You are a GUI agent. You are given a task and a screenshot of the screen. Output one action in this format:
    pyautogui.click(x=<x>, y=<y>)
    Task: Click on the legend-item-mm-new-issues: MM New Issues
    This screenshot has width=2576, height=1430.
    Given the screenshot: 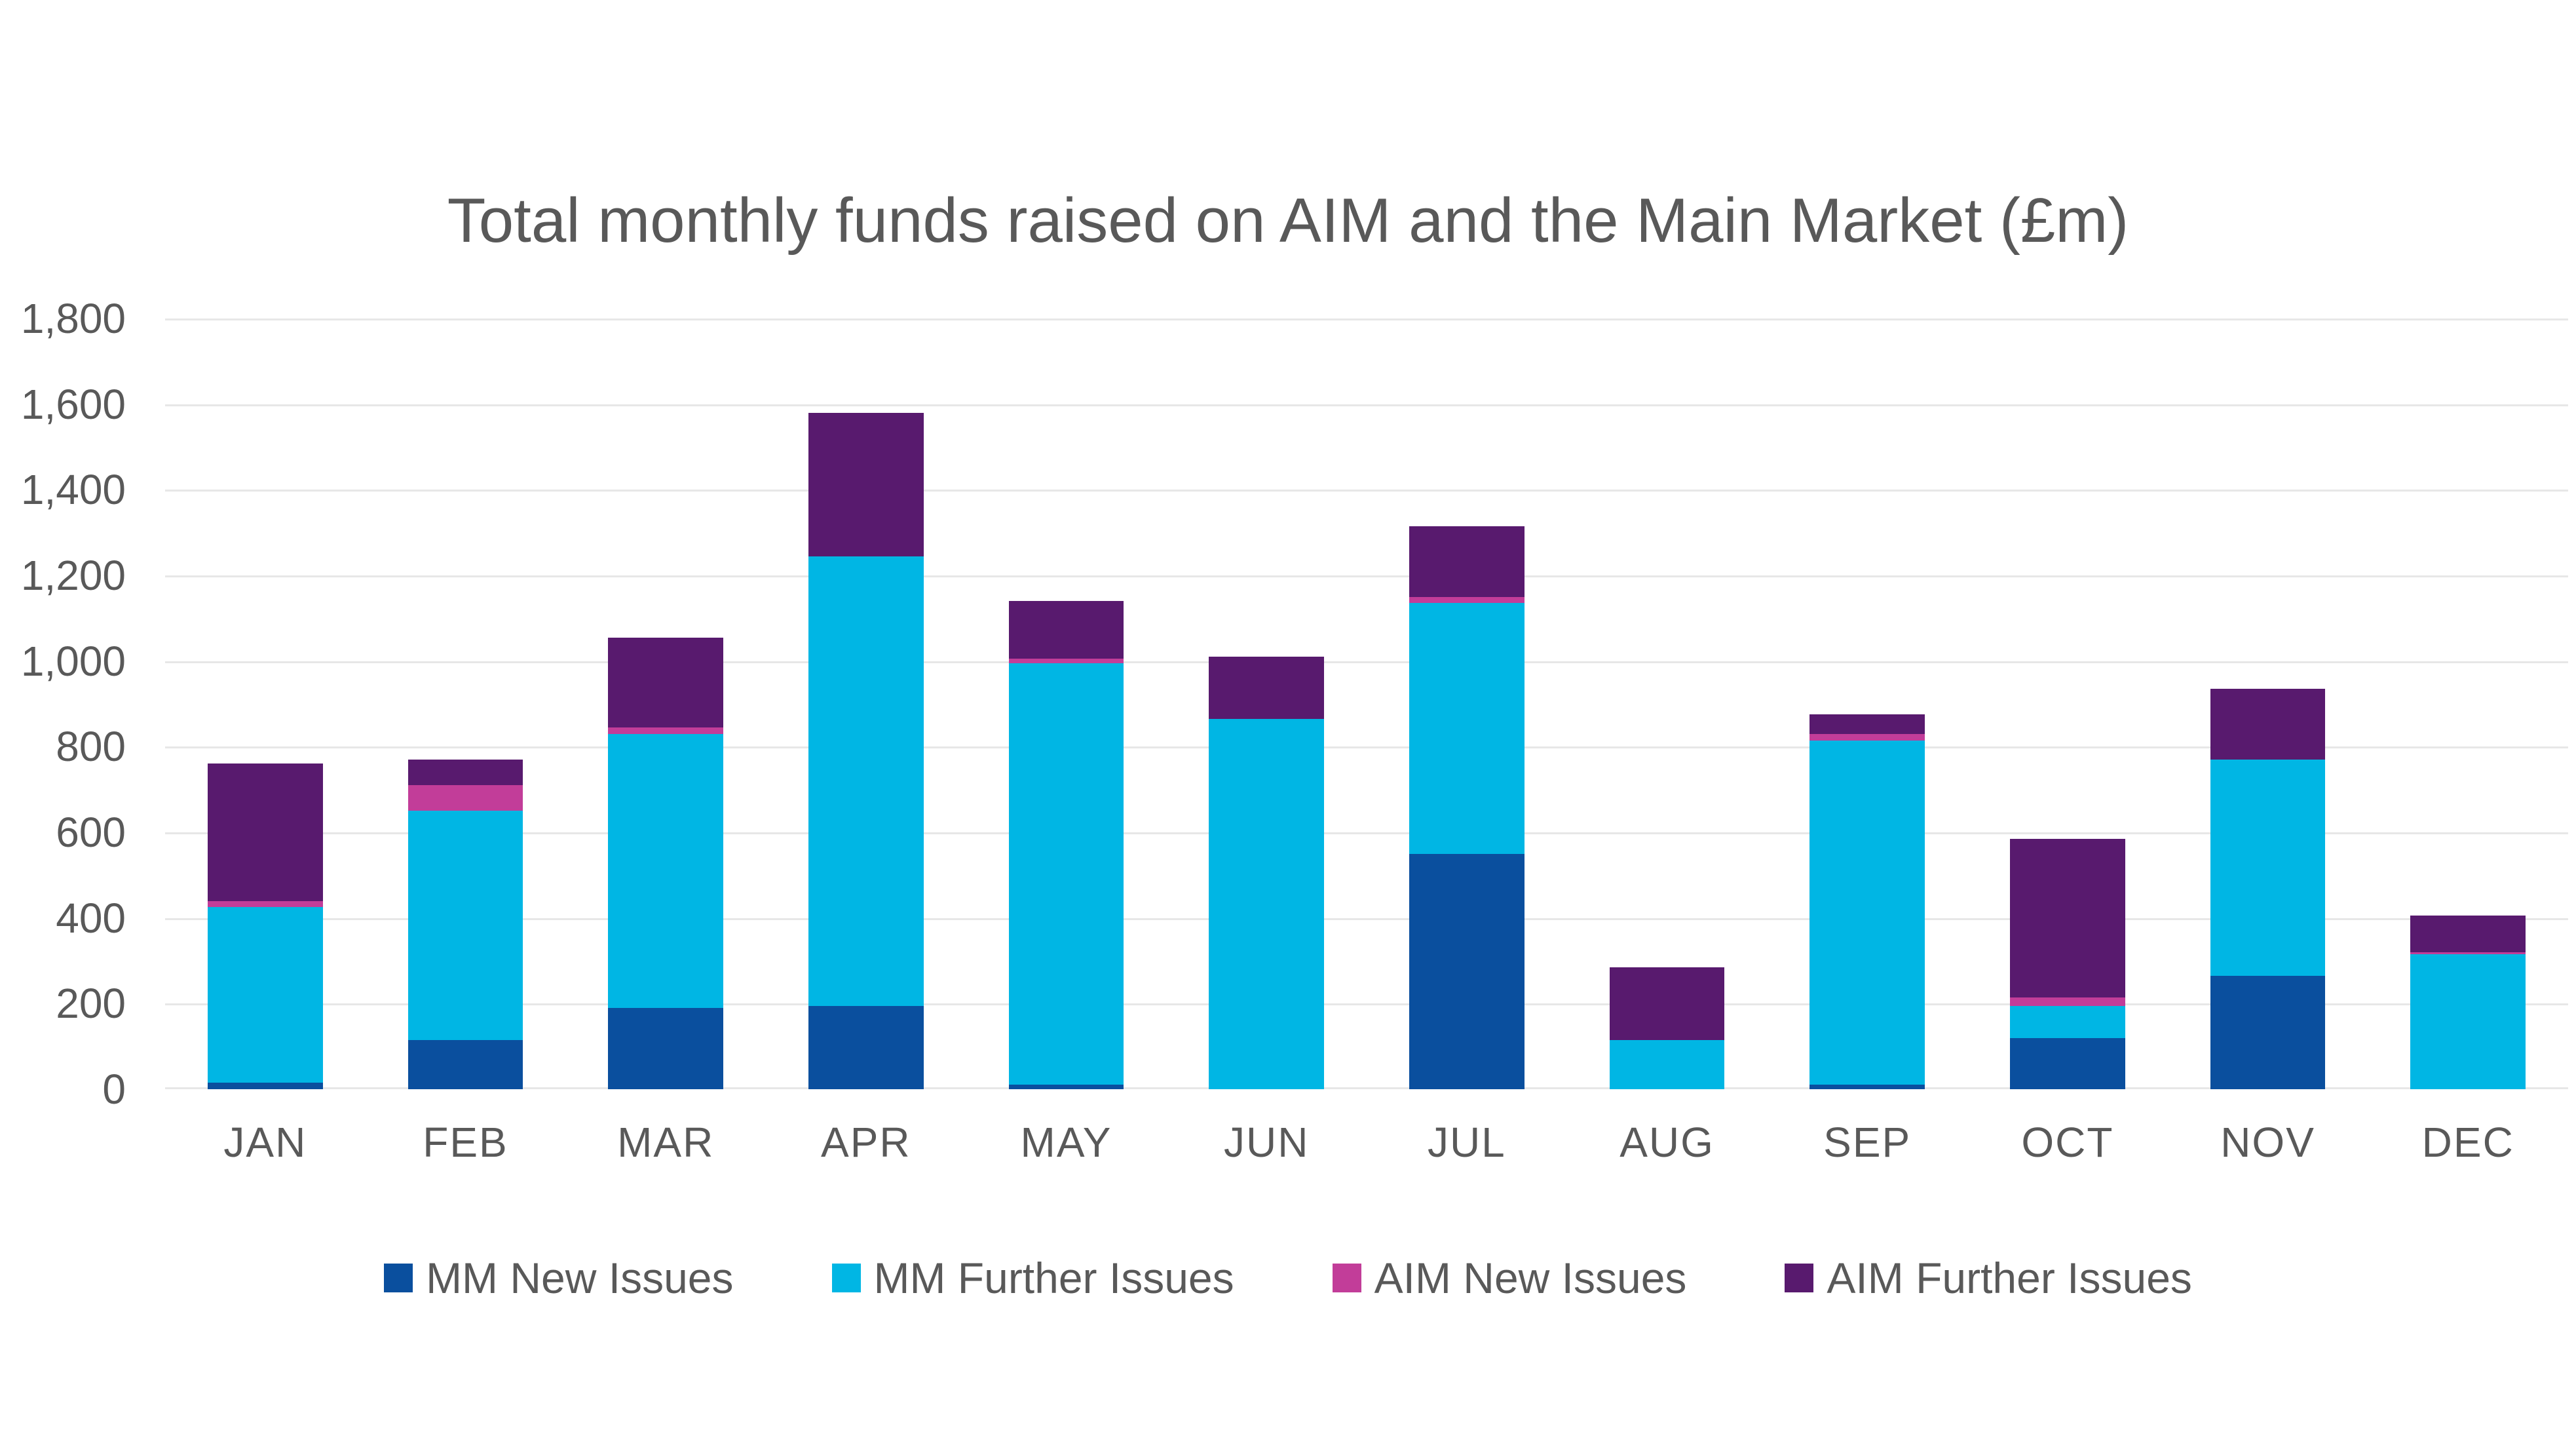 What is the action you would take?
    pyautogui.click(x=559, y=1278)
    